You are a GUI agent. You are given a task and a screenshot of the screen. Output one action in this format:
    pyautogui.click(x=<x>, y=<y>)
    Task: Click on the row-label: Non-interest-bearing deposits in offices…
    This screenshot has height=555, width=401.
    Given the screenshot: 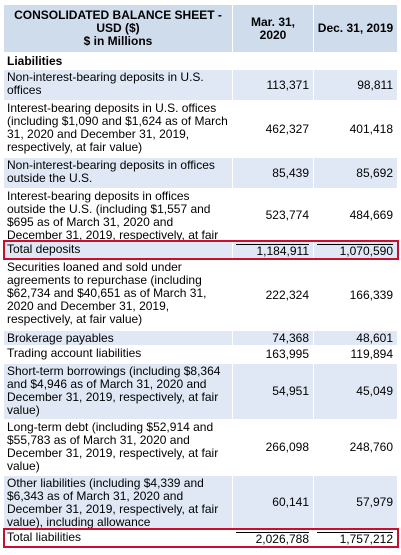 What is the action you would take?
    pyautogui.click(x=118, y=173)
    